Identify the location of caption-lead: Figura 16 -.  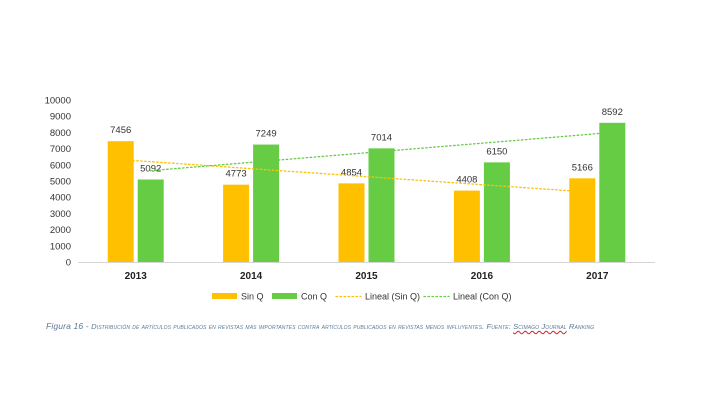
(69, 326).